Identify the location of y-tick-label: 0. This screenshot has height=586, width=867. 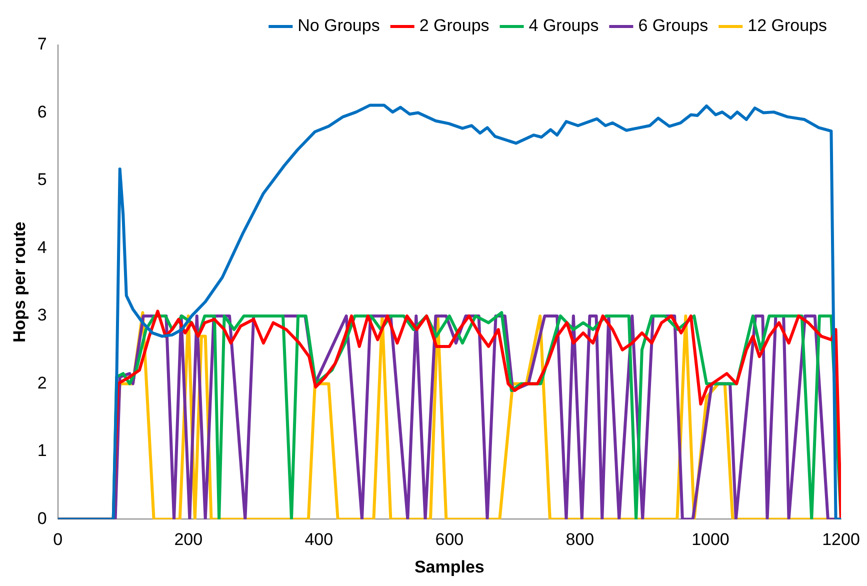
(42, 518).